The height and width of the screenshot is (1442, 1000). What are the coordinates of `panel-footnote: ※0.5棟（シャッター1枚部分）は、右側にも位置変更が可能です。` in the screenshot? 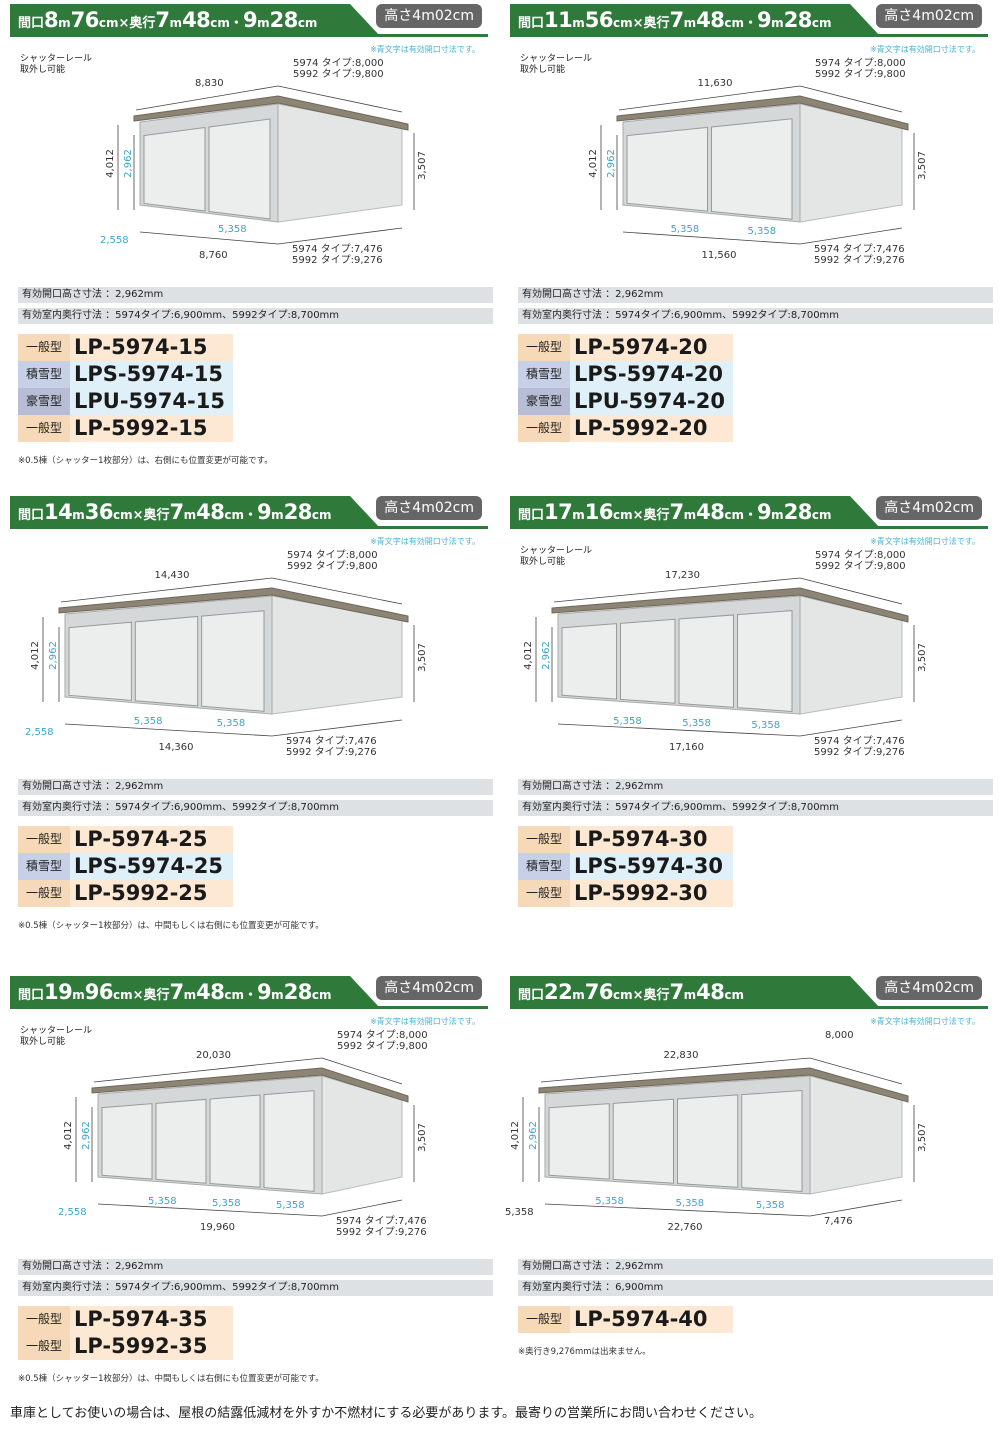 It's located at (145, 461).